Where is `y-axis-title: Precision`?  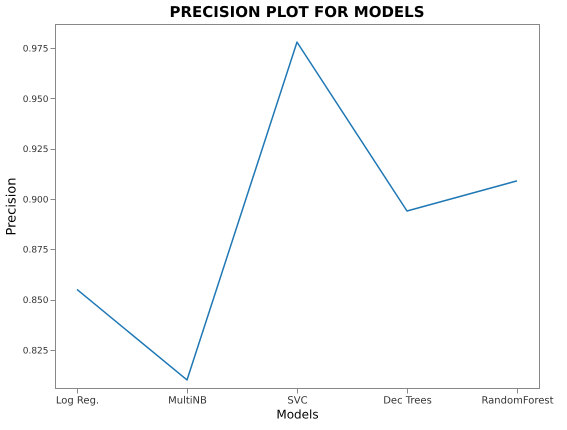 y-axis-title: Precision is located at coordinates (12, 206).